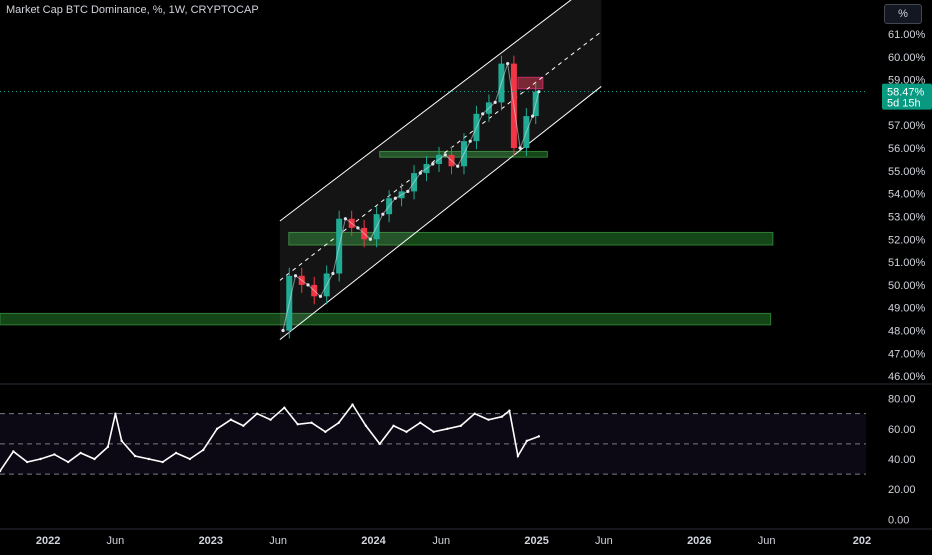 The image size is (932, 555). What do you see at coordinates (373, 541) in the screenshot?
I see `time-tick-label: 2024` at bounding box center [373, 541].